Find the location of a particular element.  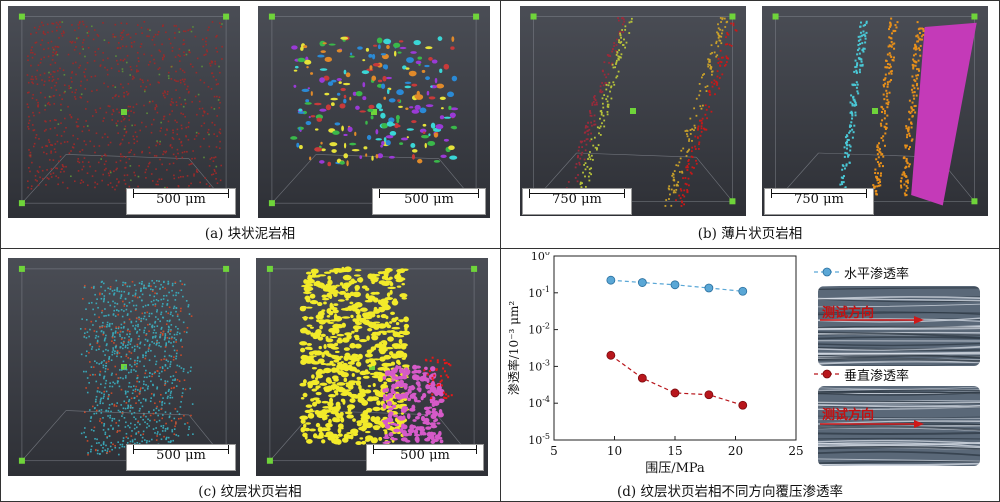

scale-bar-b-left: 750 μm is located at coordinates (577, 201).